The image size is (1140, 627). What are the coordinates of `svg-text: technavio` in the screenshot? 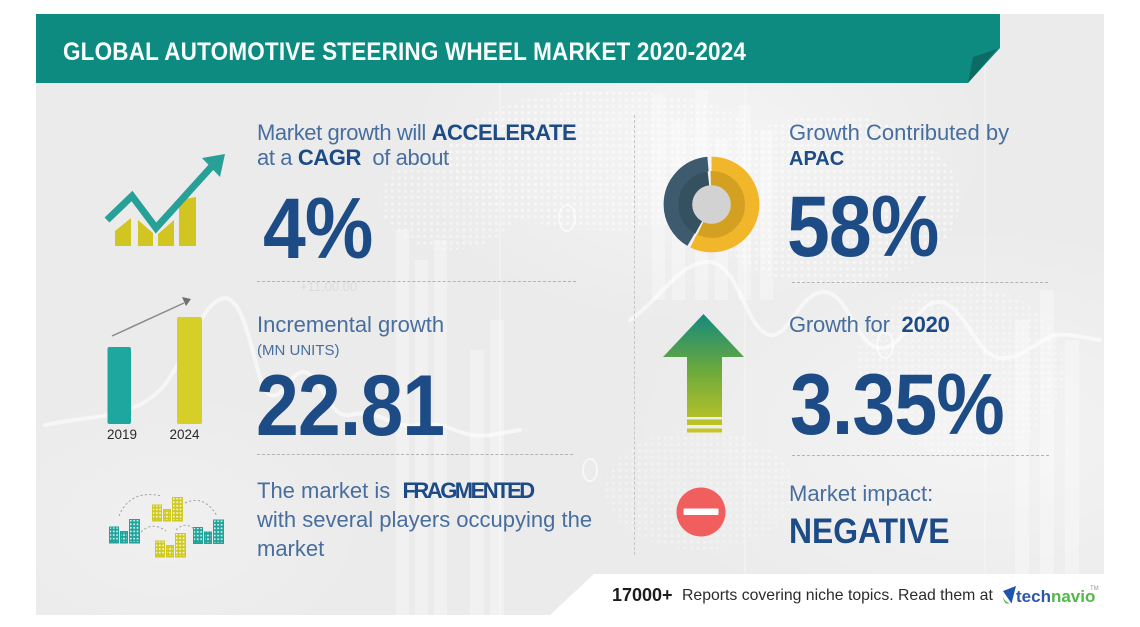 It's located at (1055, 596).